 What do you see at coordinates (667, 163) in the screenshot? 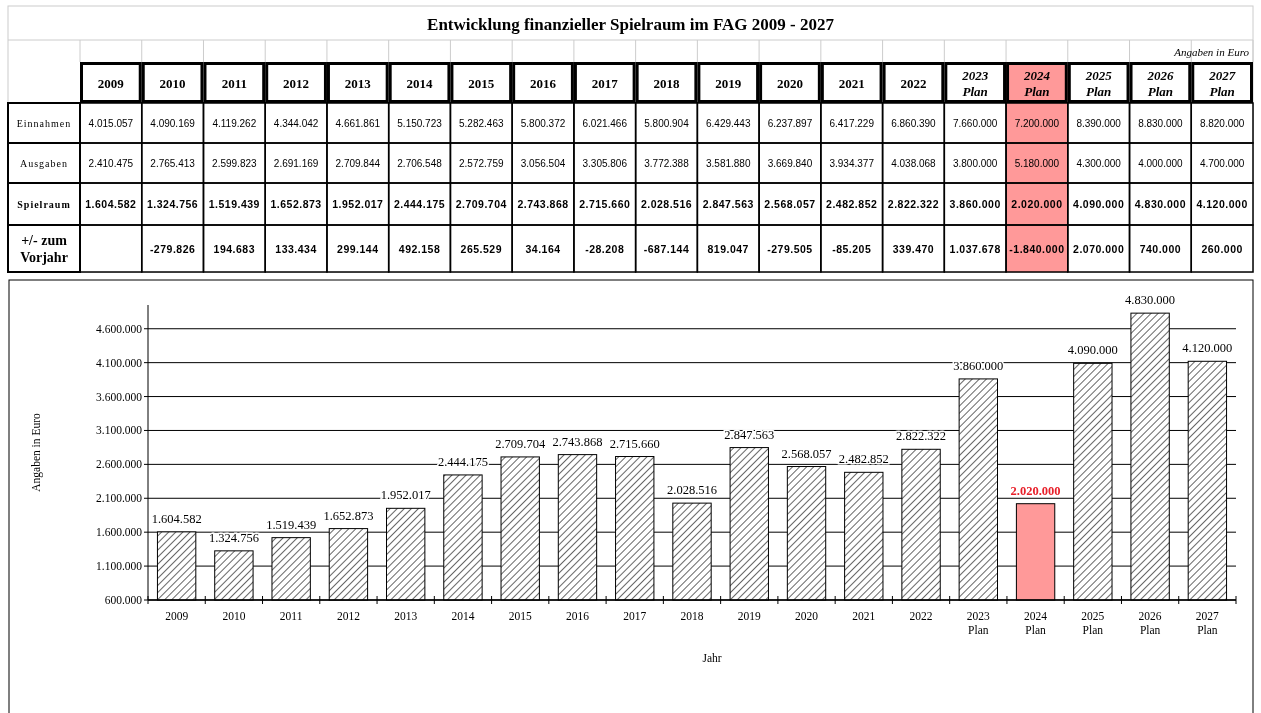
I see `data-label: 3.772.388` at bounding box center [667, 163].